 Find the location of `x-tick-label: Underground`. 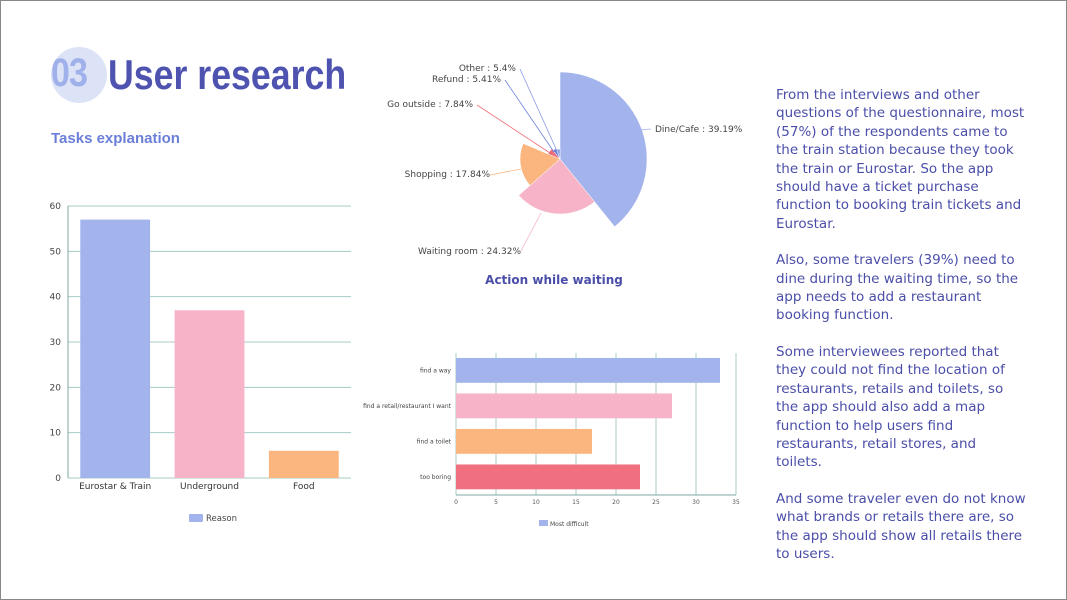

x-tick-label: Underground is located at coordinates (209, 487).